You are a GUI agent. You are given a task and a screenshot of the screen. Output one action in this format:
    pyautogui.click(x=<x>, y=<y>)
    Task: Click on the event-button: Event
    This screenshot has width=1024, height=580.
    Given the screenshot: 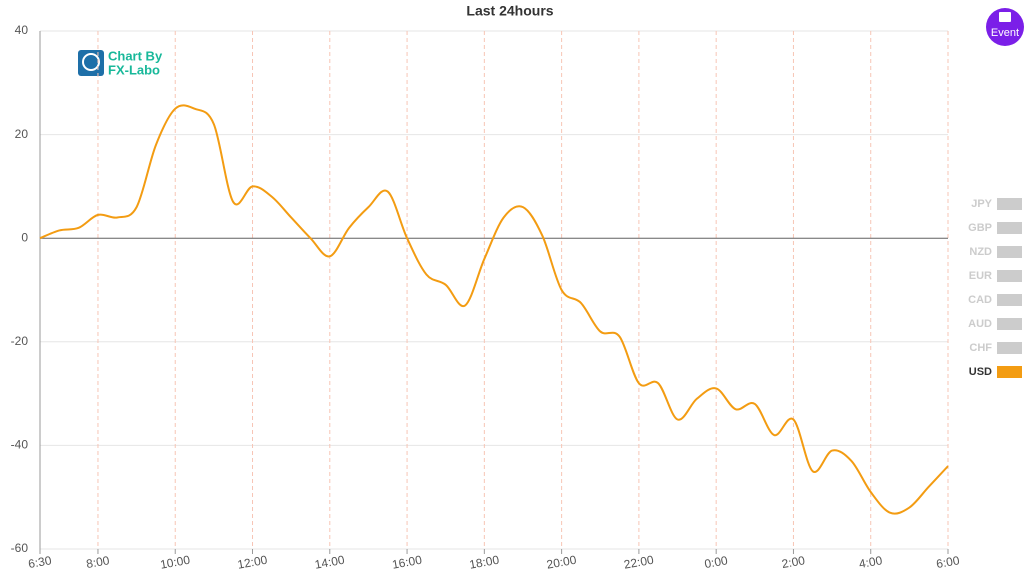 What is the action you would take?
    pyautogui.click(x=1005, y=27)
    